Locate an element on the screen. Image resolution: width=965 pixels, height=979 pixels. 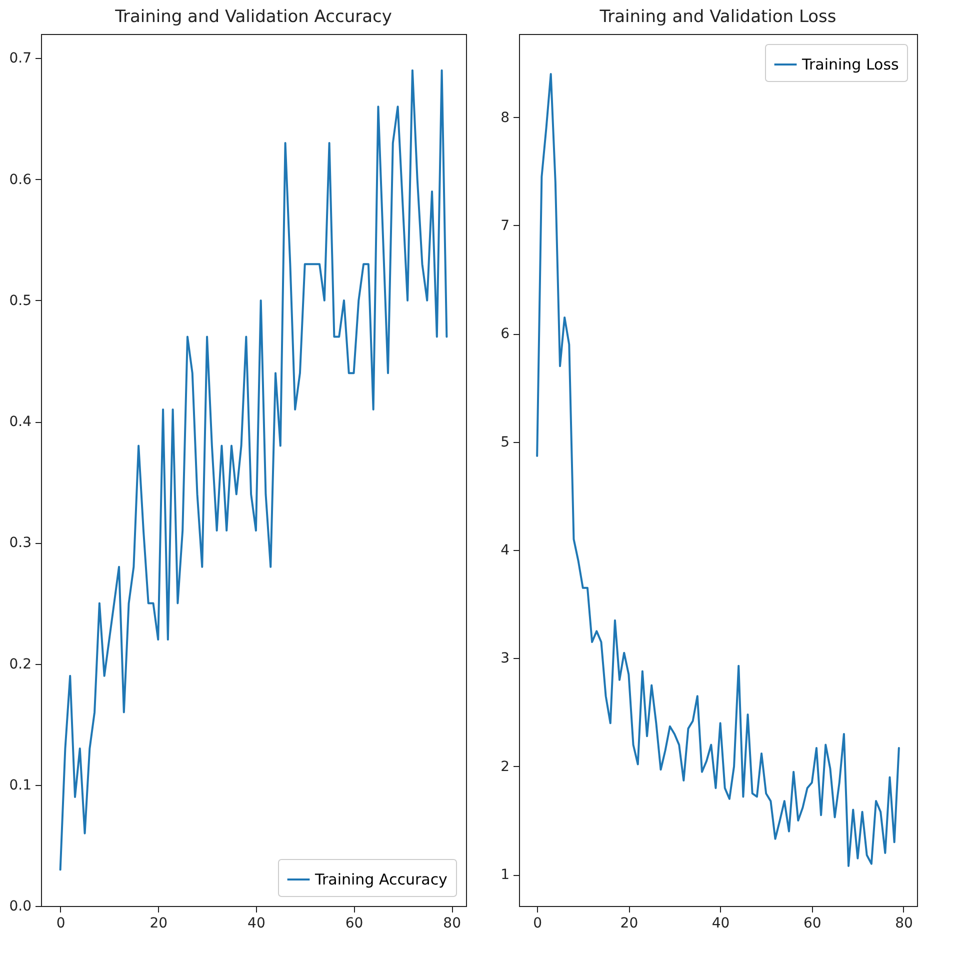
y-tick-label: 0.6 is located at coordinates (20, 180).